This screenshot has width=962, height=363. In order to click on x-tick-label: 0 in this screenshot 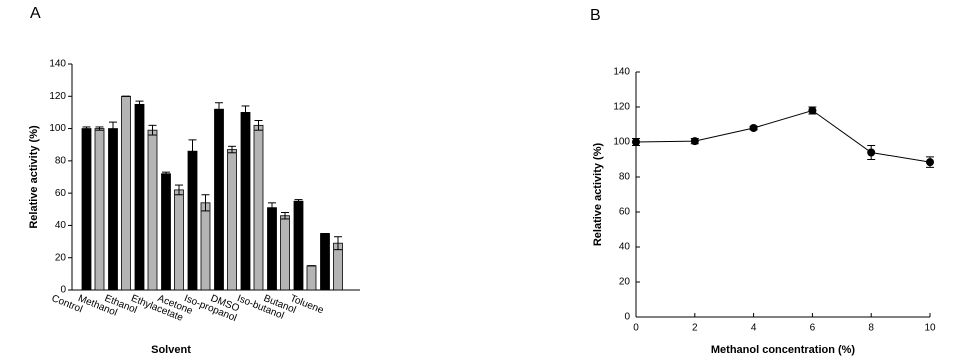, I will do `click(636, 328)`.